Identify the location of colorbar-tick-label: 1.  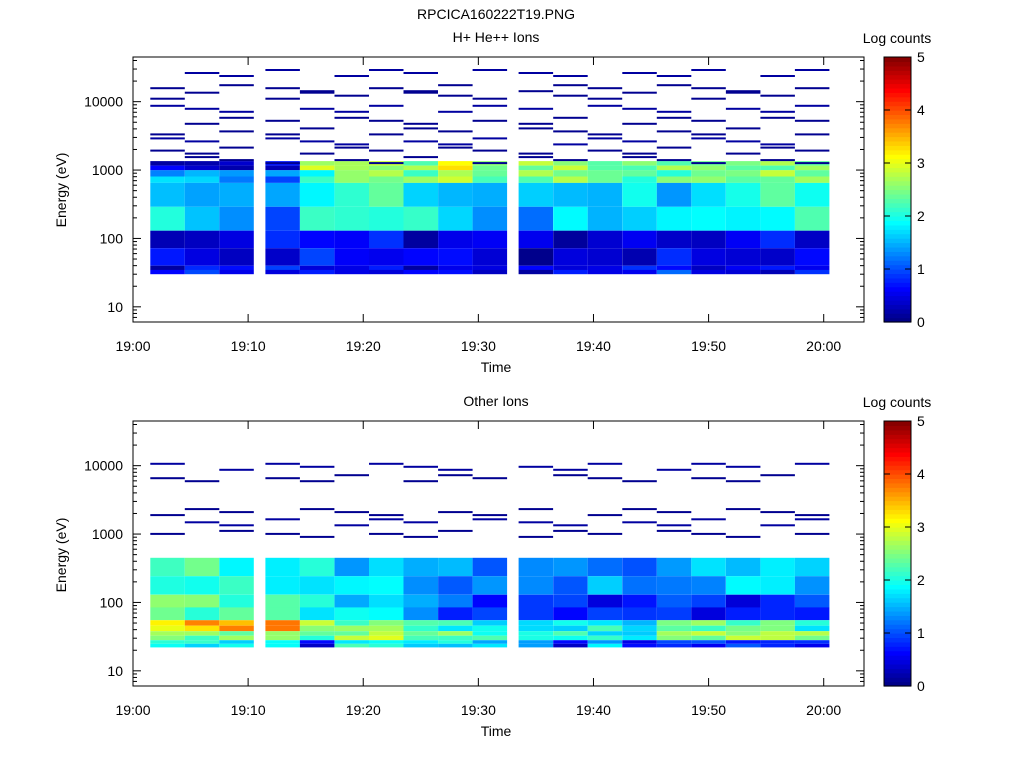
(921, 633).